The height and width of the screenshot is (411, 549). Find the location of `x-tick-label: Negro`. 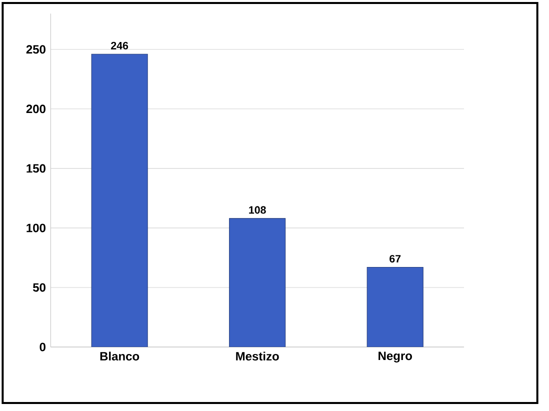

x-tick-label: Negro is located at coordinates (395, 357).